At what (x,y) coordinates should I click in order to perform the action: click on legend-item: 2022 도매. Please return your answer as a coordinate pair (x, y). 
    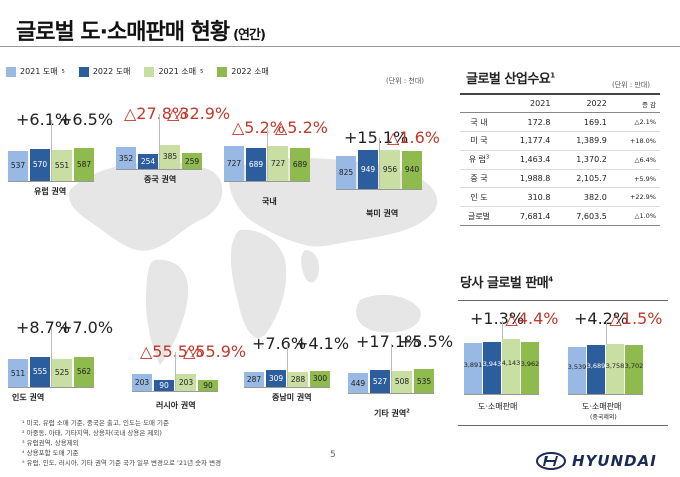
    Looking at the image, I should click on (104, 71).